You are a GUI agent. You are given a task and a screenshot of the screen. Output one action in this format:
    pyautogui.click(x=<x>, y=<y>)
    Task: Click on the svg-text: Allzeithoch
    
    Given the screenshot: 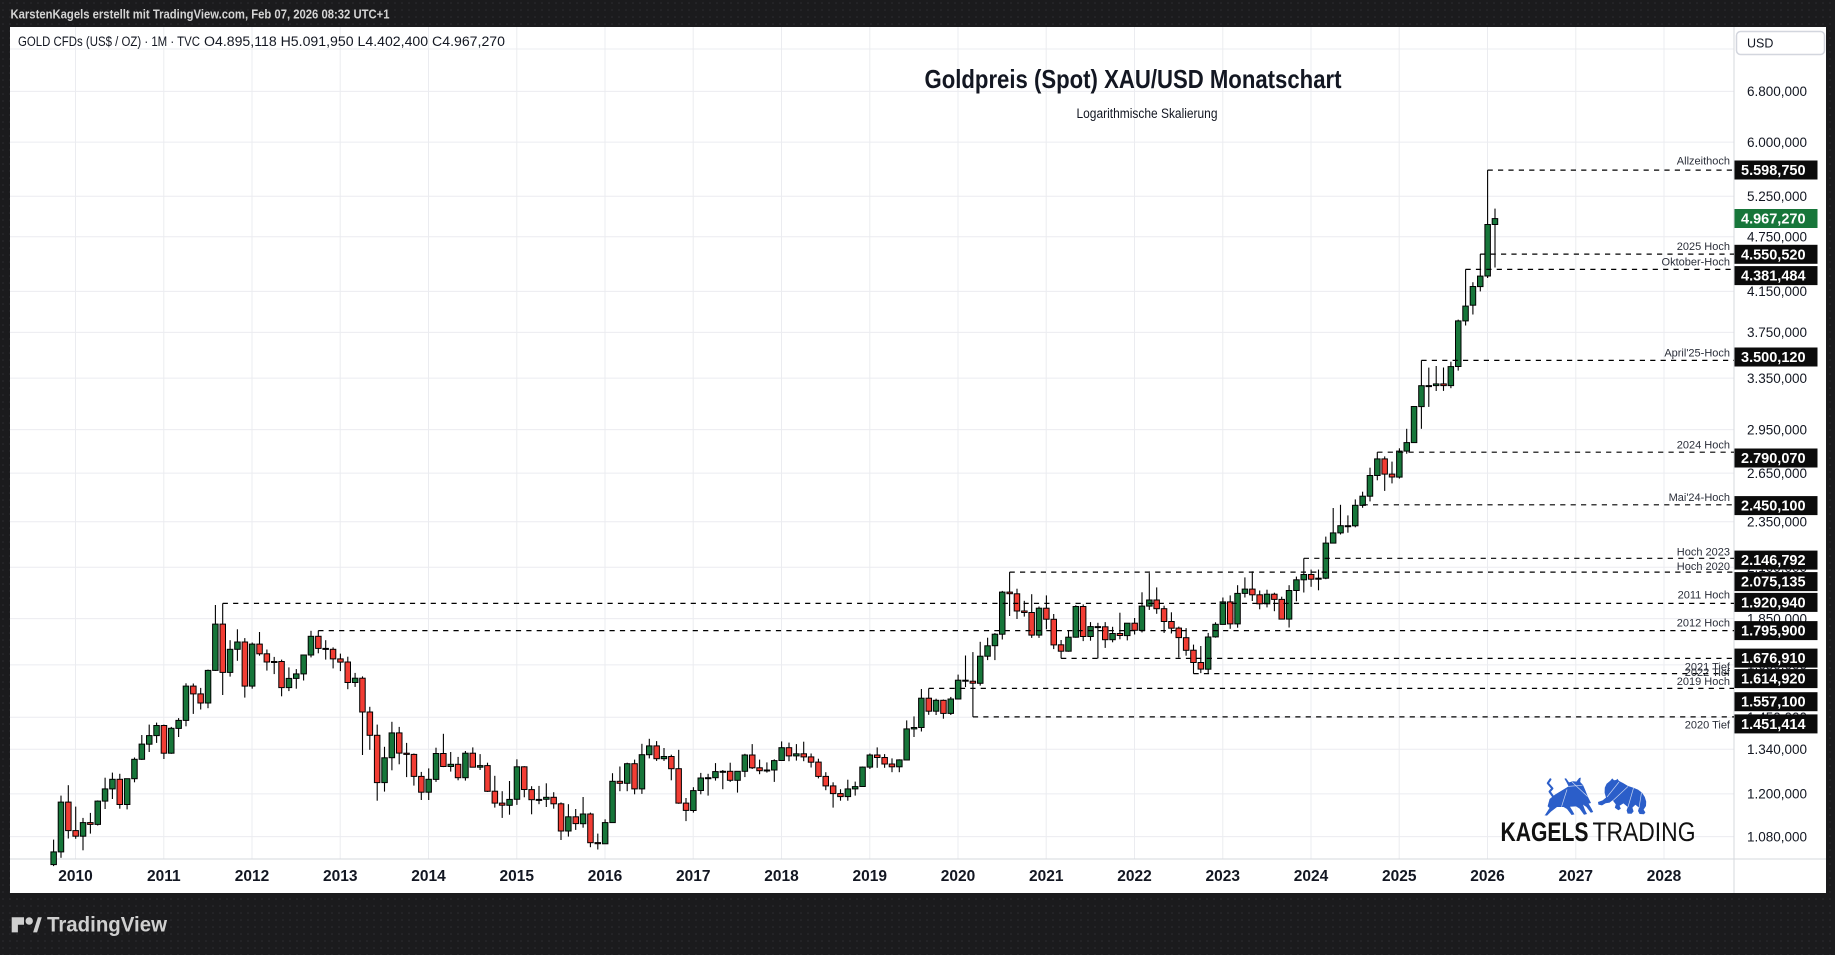 What is the action you would take?
    pyautogui.click(x=1703, y=161)
    